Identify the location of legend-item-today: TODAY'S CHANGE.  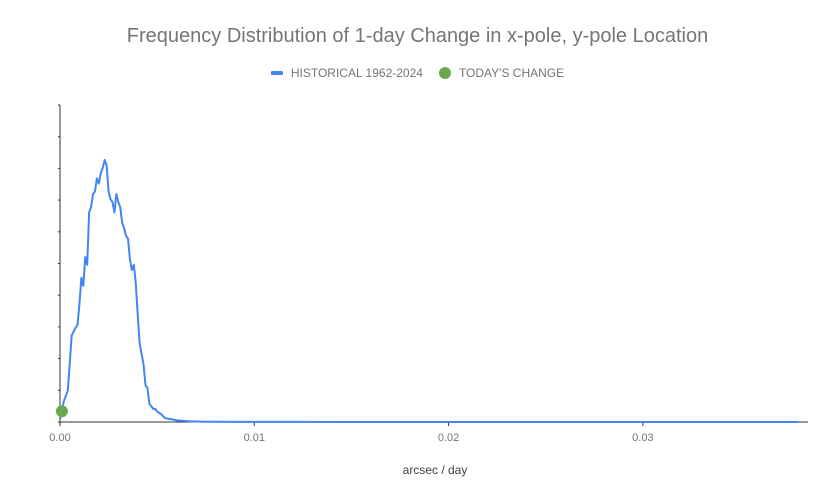
(501, 73).